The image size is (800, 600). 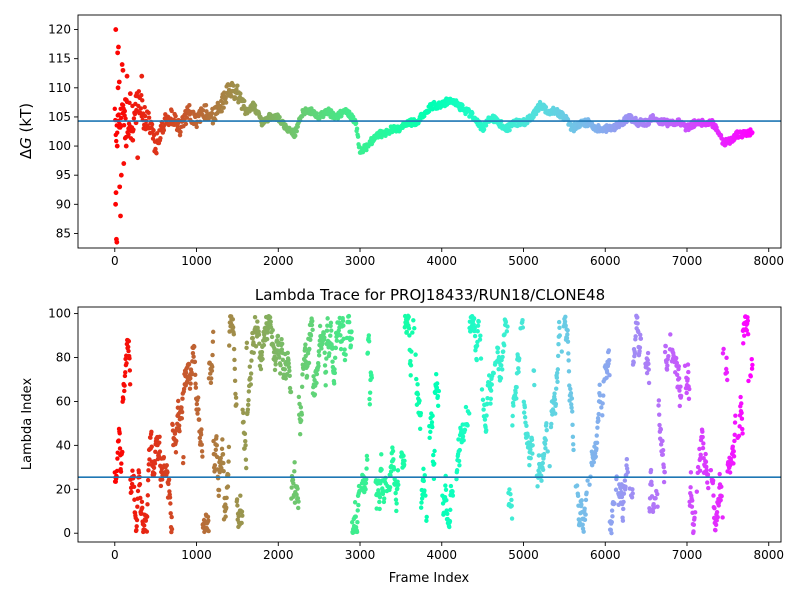 What do you see at coordinates (67, 533) in the screenshot?
I see `lambda-y-tick-label: 0` at bounding box center [67, 533].